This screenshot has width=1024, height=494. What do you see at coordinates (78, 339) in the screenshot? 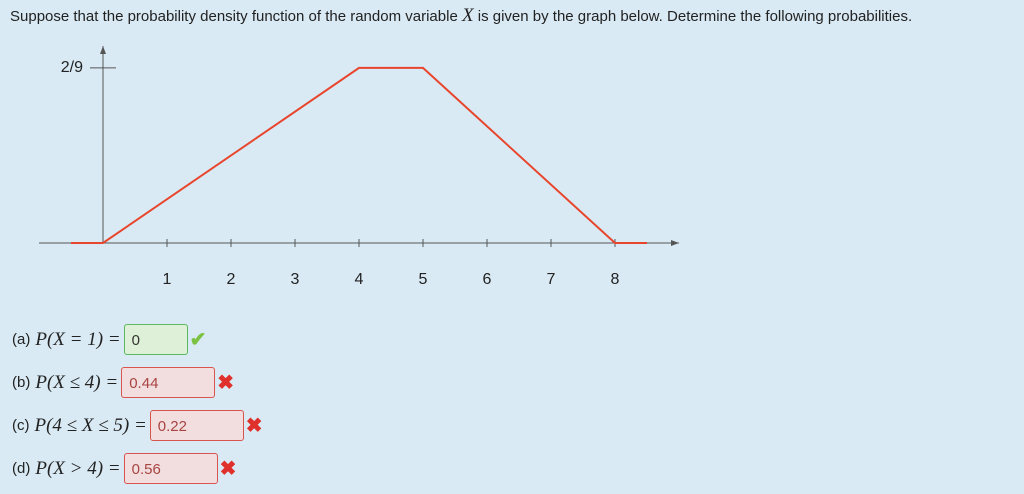
I see `expression: P(X = 1) =` at bounding box center [78, 339].